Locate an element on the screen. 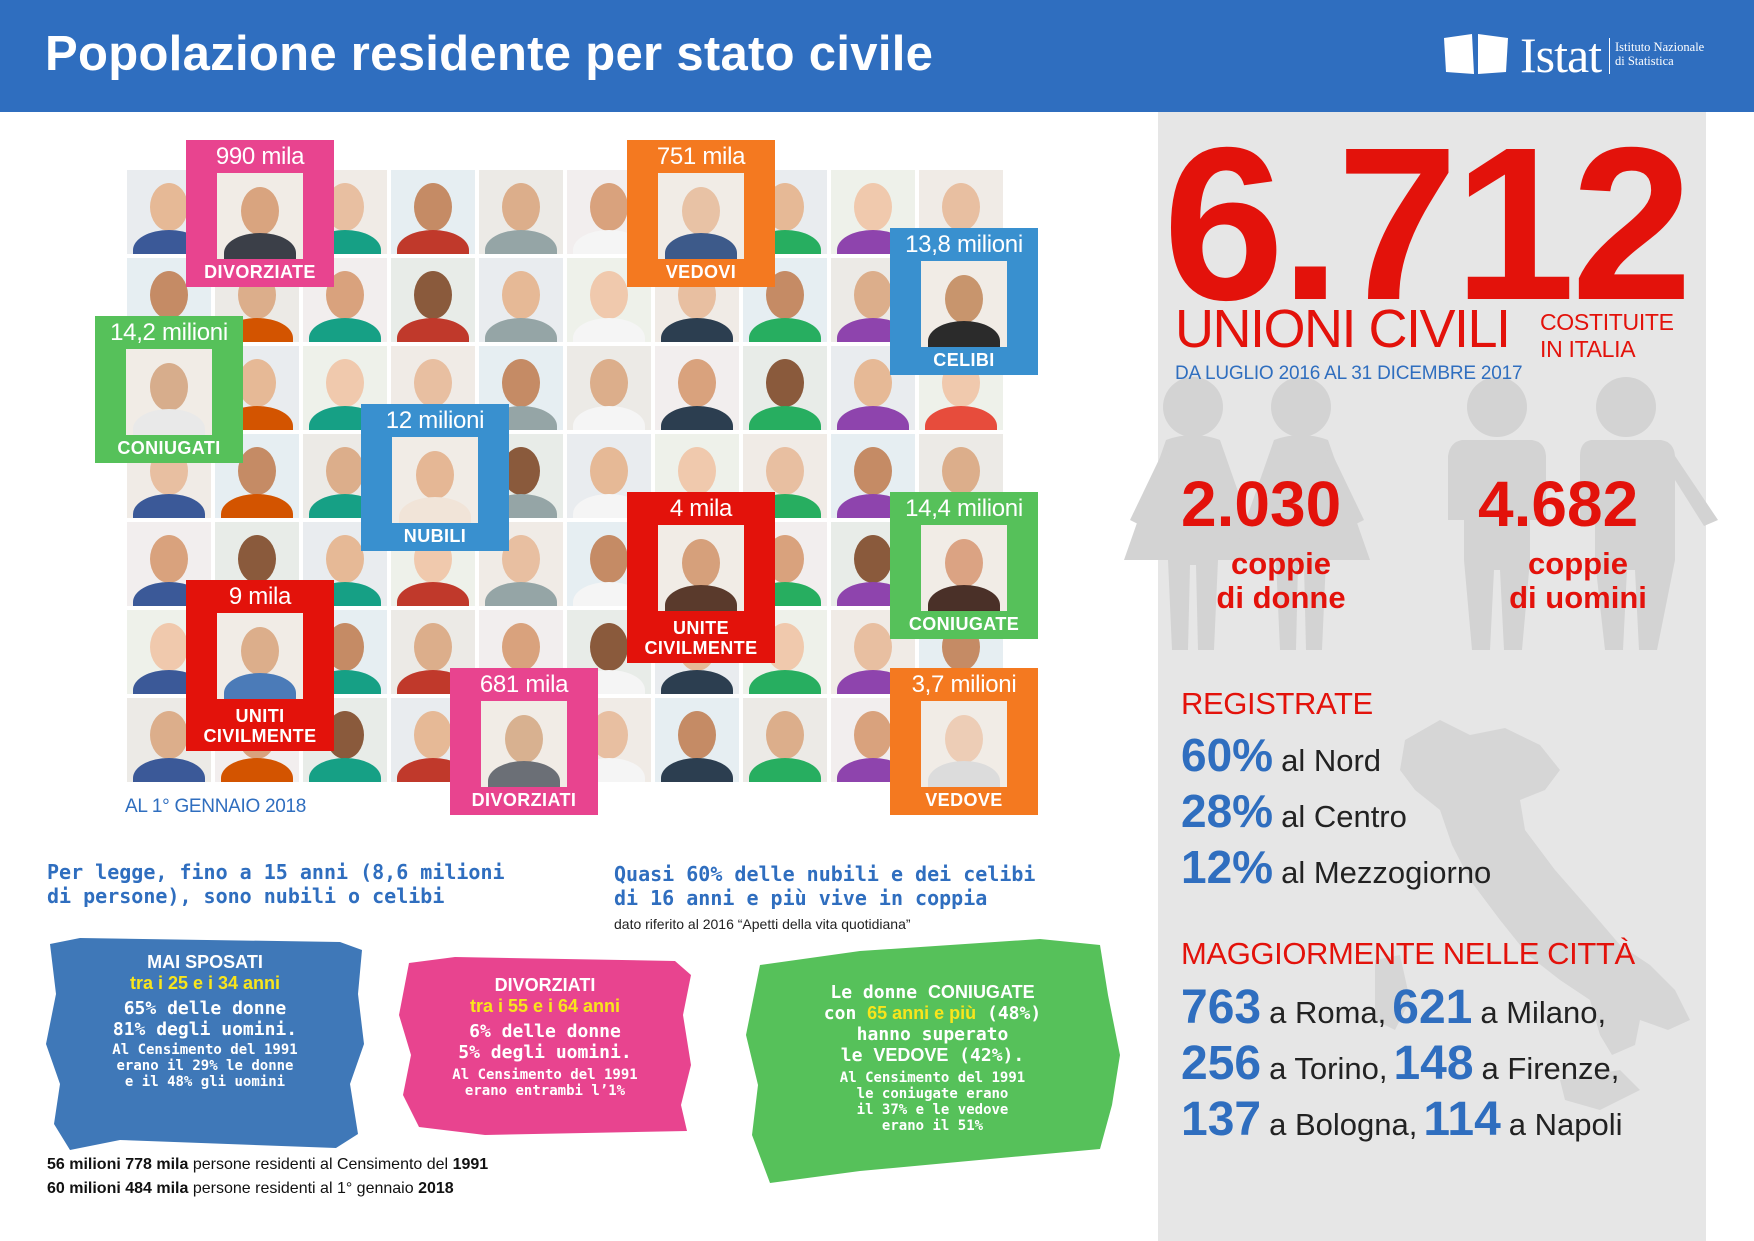 The height and width of the screenshot is (1241, 1754). card-coniugate: 14,4 milioni CONIUGATE is located at coordinates (964, 565).